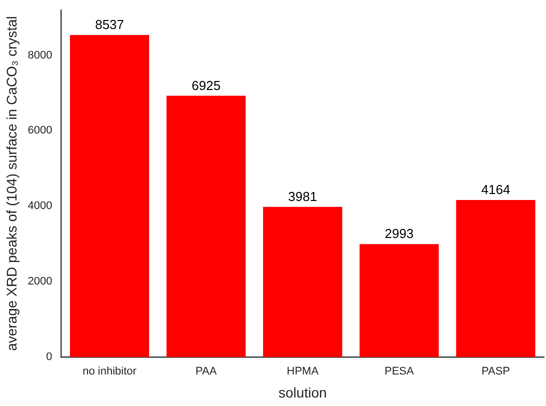 This screenshot has width=546, height=406. Describe the element at coordinates (303, 372) in the screenshot. I see `x-tick-label: HPMA` at that location.